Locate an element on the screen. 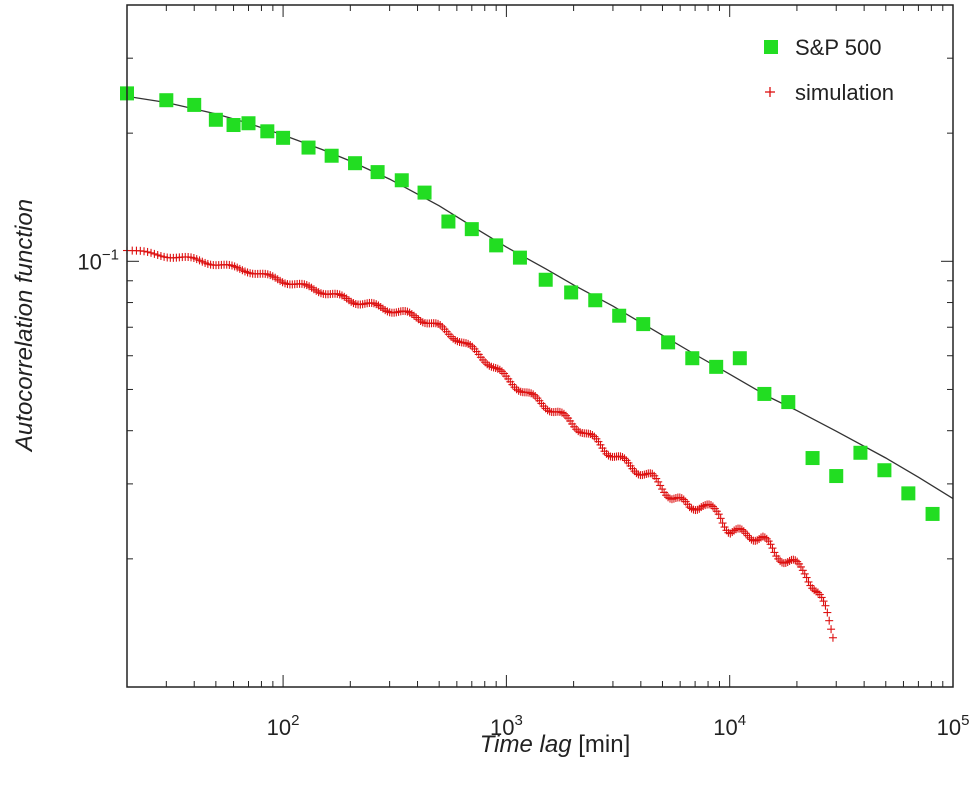  y-tick-label: 10−1 is located at coordinates (98, 260).